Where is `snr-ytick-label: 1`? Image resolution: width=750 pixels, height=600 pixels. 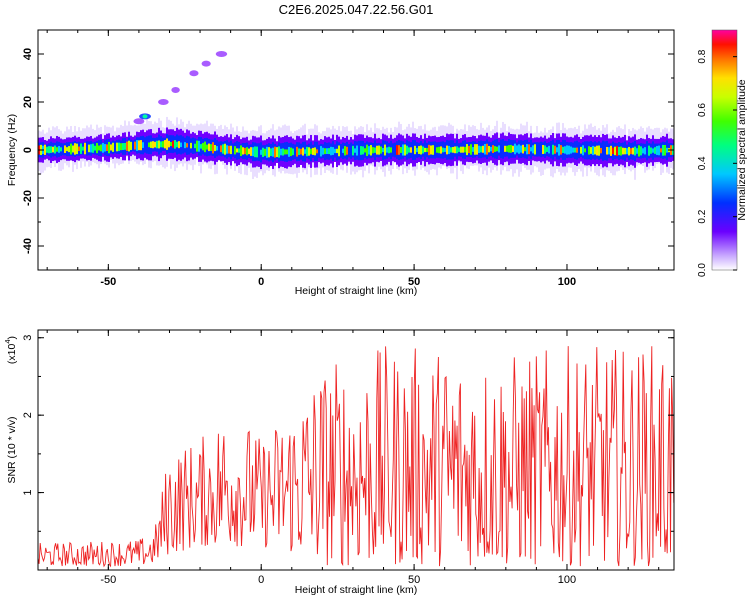
snr-ytick-label: 1 is located at coordinates (28, 493).